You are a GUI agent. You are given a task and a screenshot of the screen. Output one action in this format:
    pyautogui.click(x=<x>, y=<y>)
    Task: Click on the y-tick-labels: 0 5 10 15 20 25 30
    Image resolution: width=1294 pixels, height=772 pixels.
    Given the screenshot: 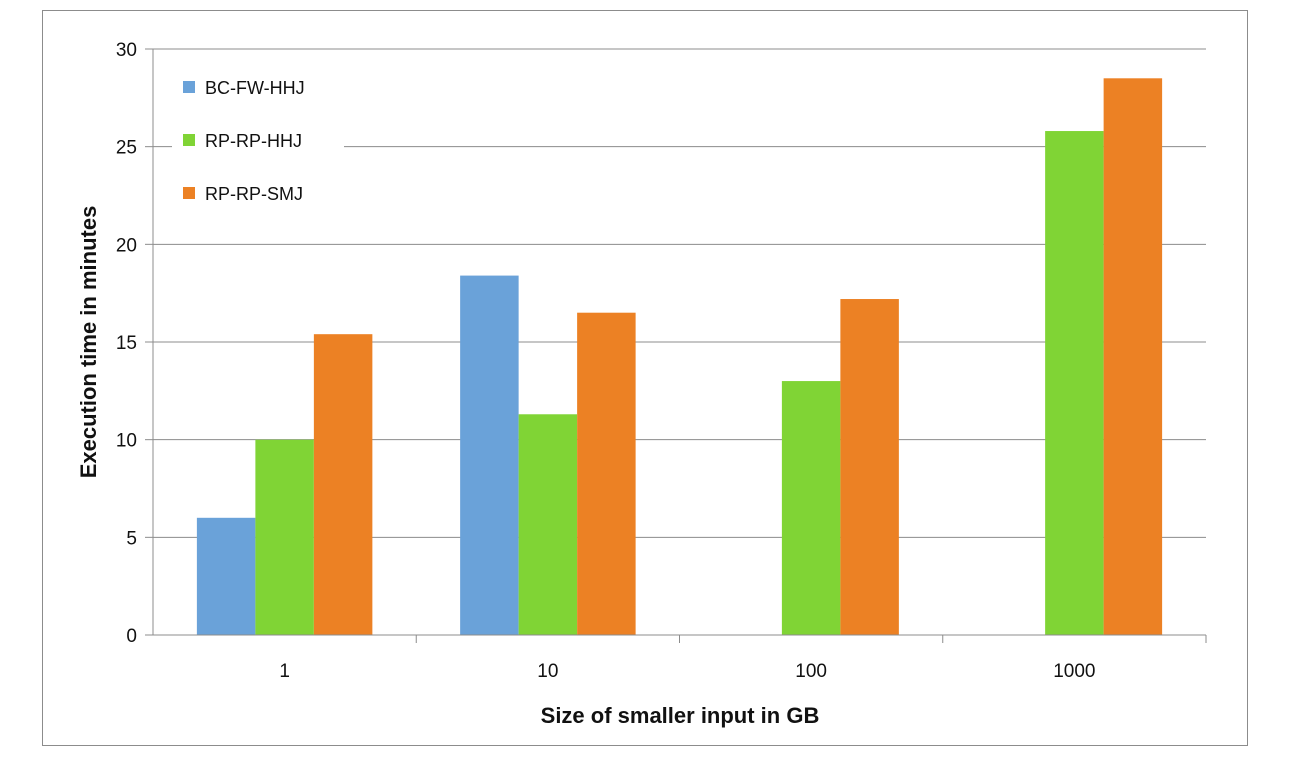 What is the action you would take?
    pyautogui.click(x=126, y=343)
    